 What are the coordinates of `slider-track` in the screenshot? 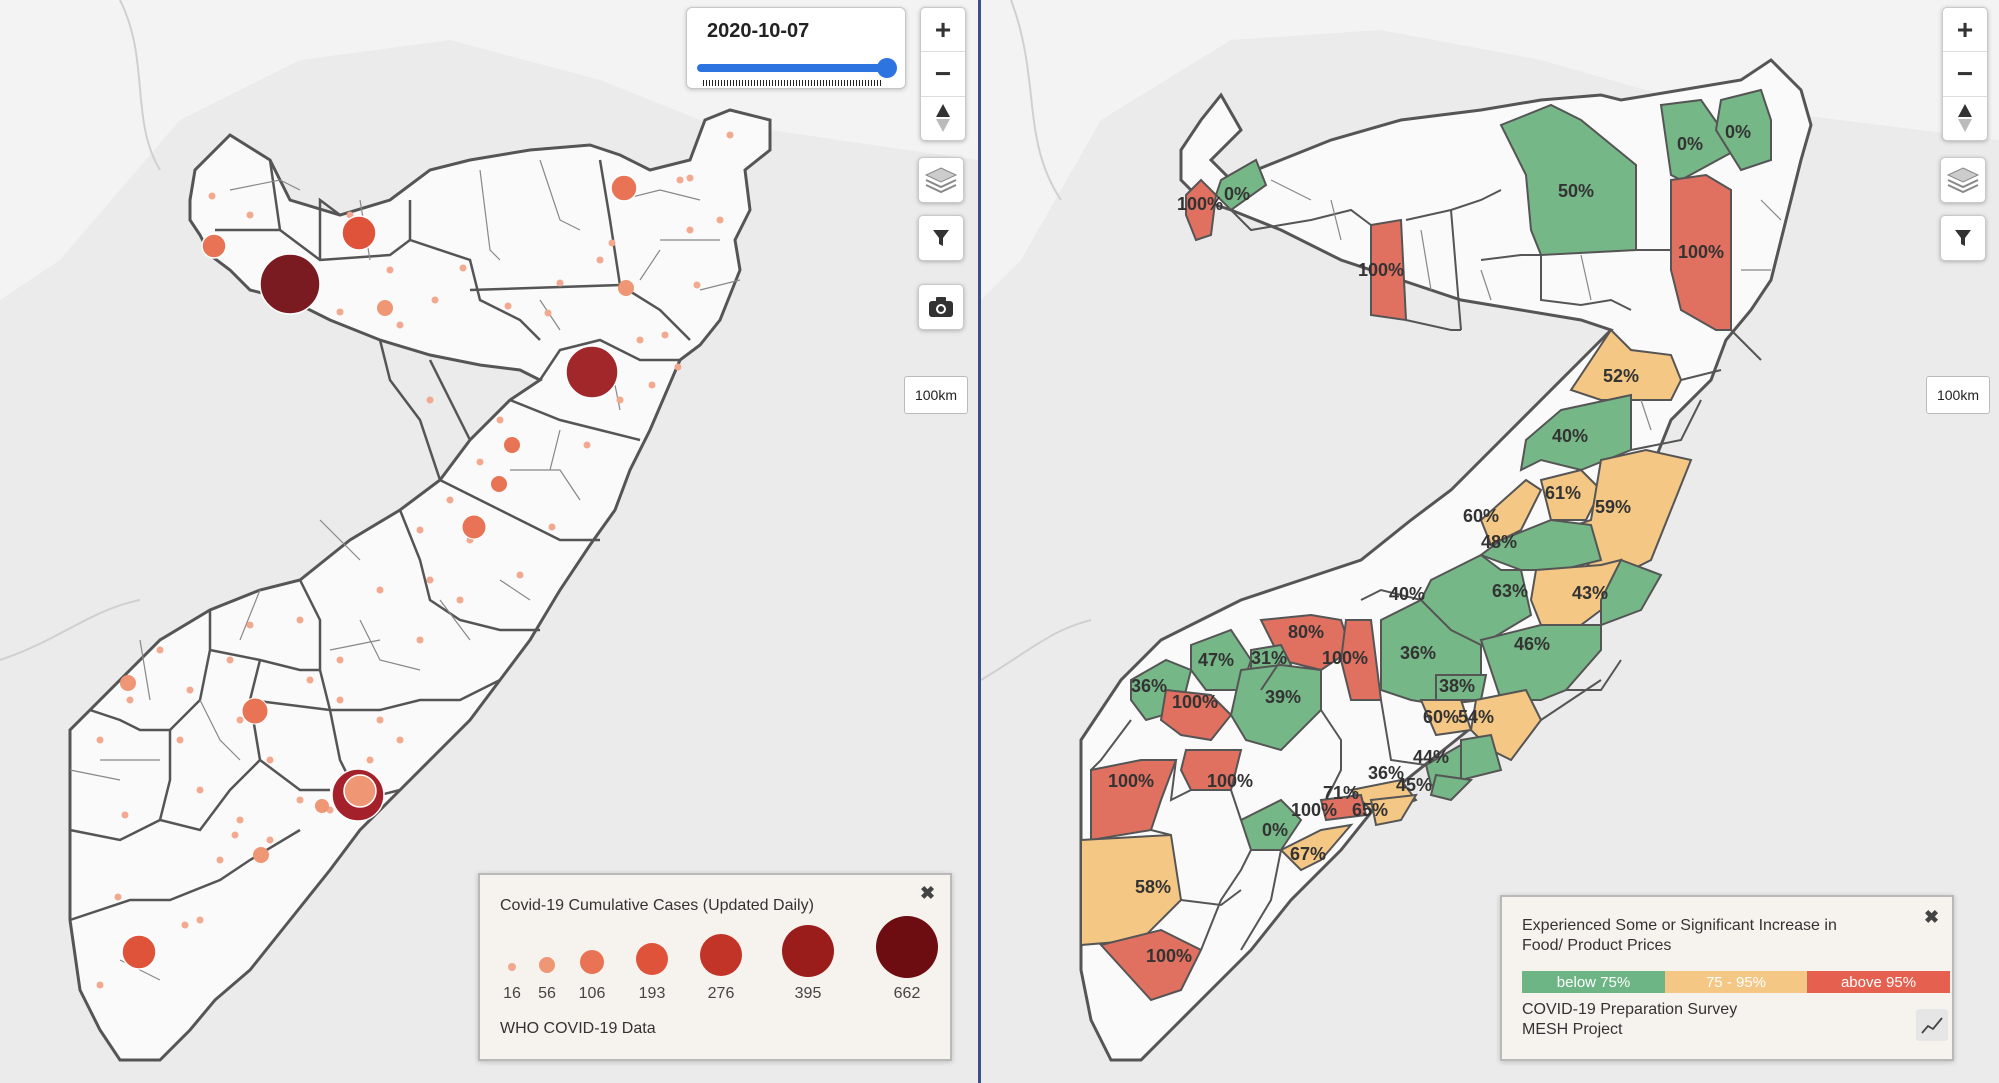 It's located at (792, 68).